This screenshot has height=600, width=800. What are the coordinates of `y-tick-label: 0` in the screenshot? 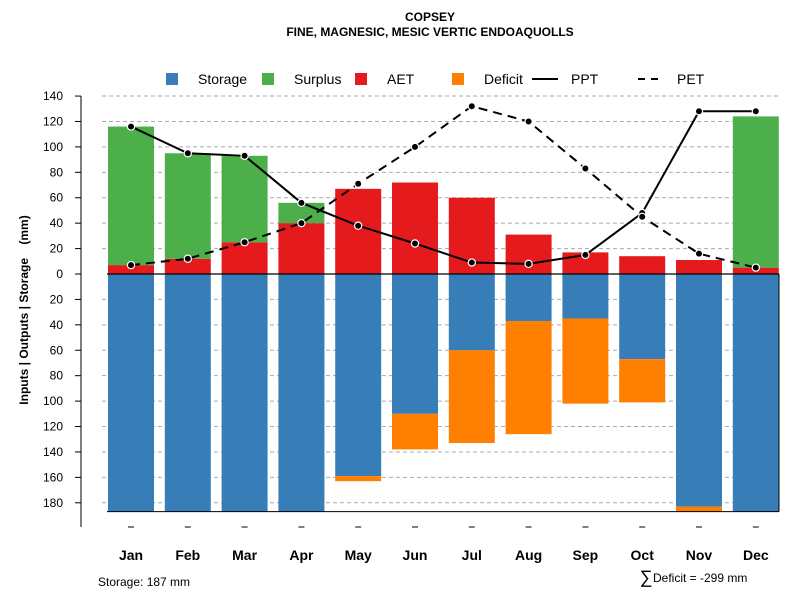 It's located at (59, 274).